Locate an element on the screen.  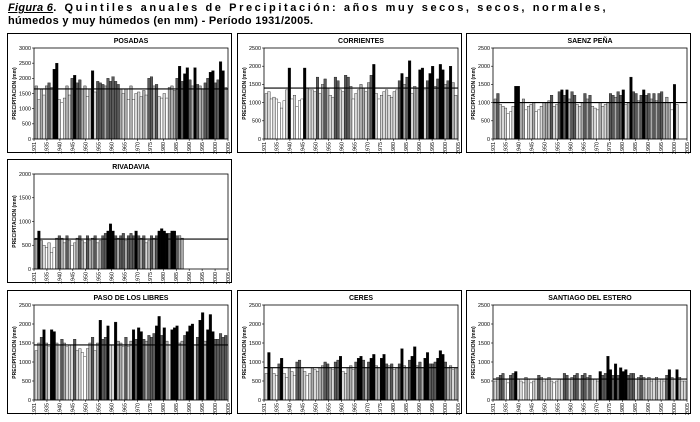
x-tick-label: 1975 is located at coordinates (610, 148).